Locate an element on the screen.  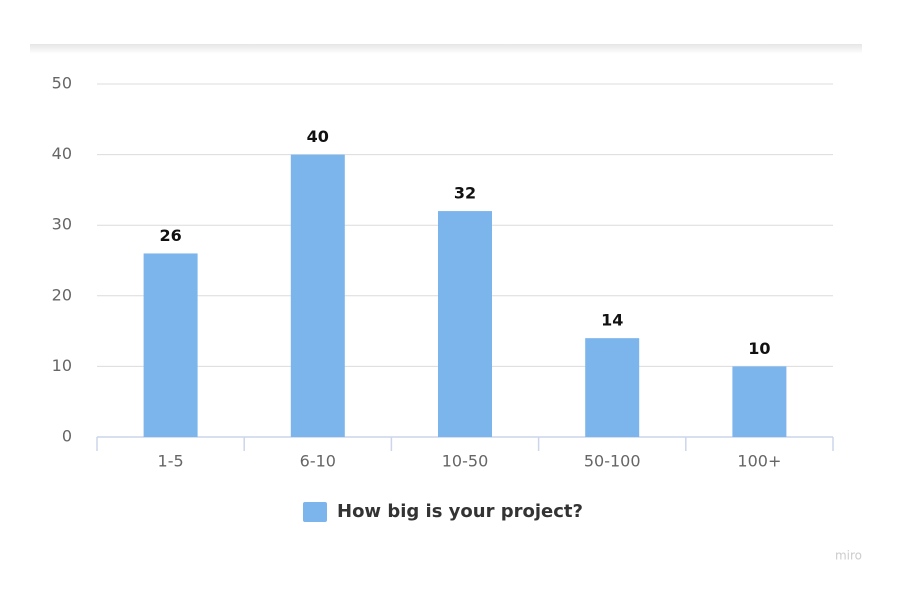
y-tick-label: 30 is located at coordinates (62, 224).